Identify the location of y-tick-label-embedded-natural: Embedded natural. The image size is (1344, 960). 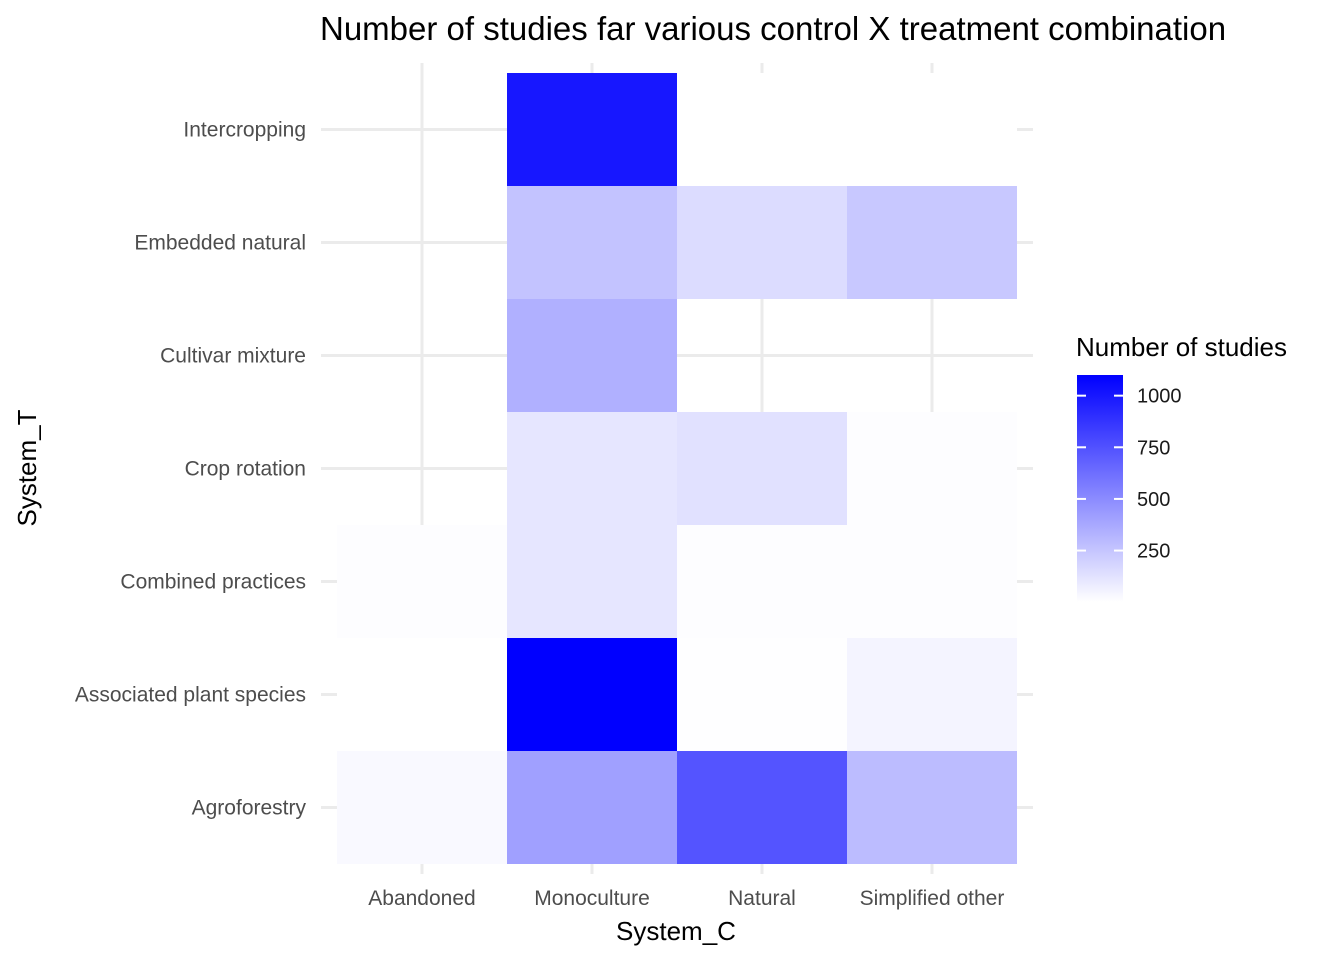
(220, 243).